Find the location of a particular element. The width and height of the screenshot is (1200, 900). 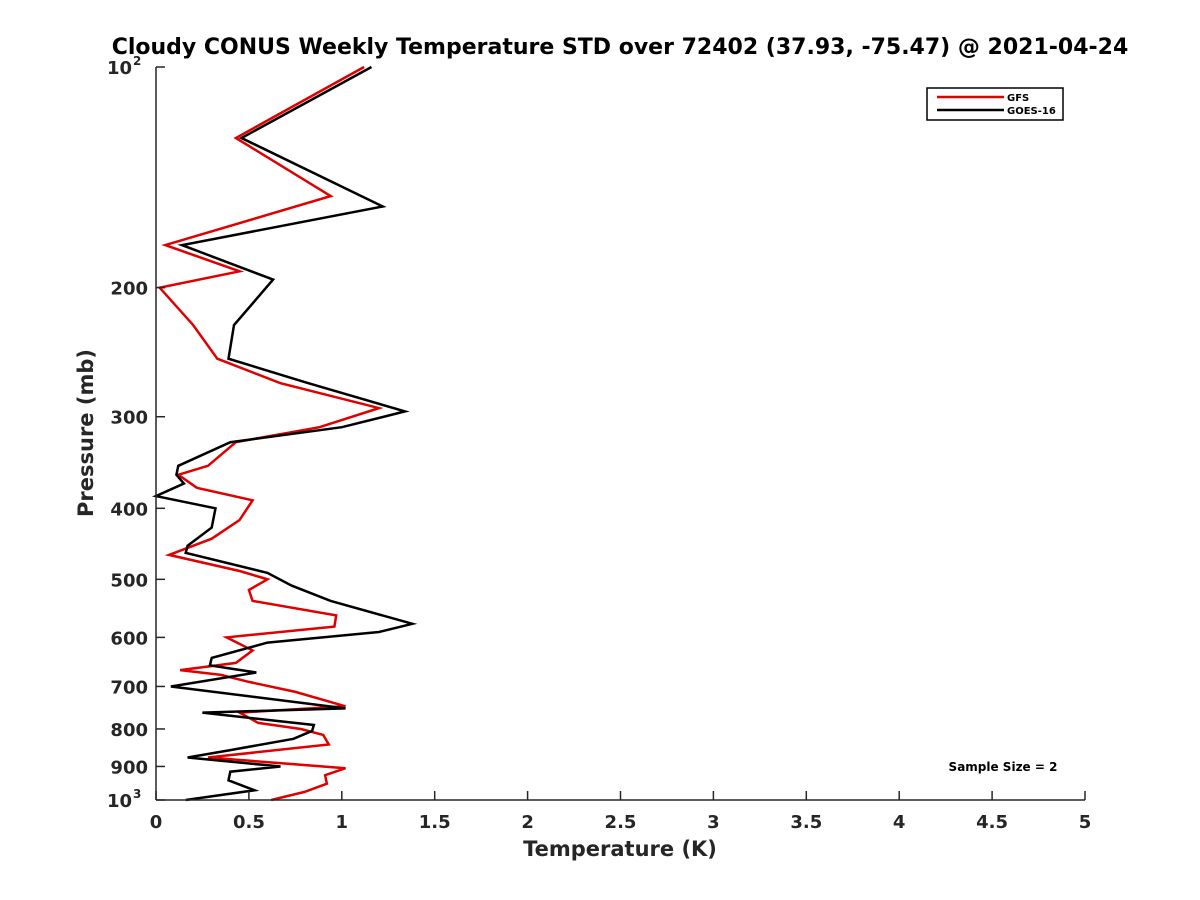

y-tick-label-0: 10 is located at coordinates (119, 68).